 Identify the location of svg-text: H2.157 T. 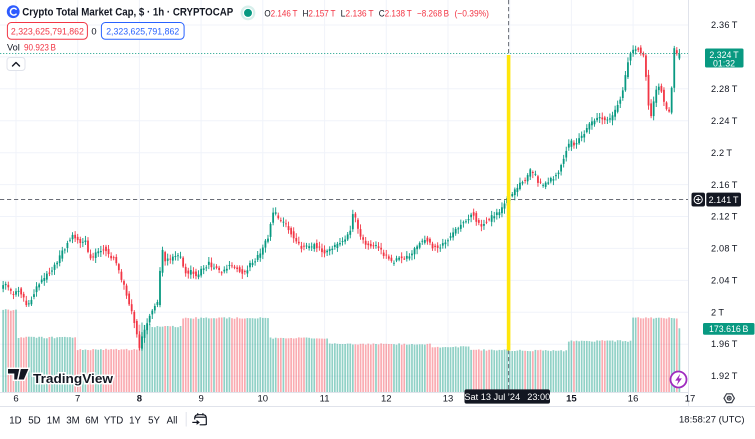
(319, 13).